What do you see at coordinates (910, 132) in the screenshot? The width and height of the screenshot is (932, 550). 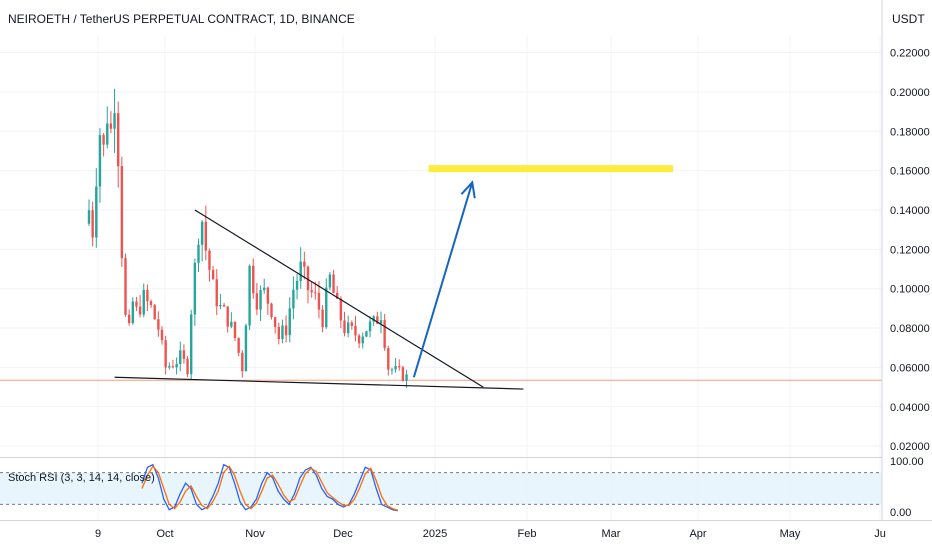 I see `y-tick-label: 0.18000` at bounding box center [910, 132].